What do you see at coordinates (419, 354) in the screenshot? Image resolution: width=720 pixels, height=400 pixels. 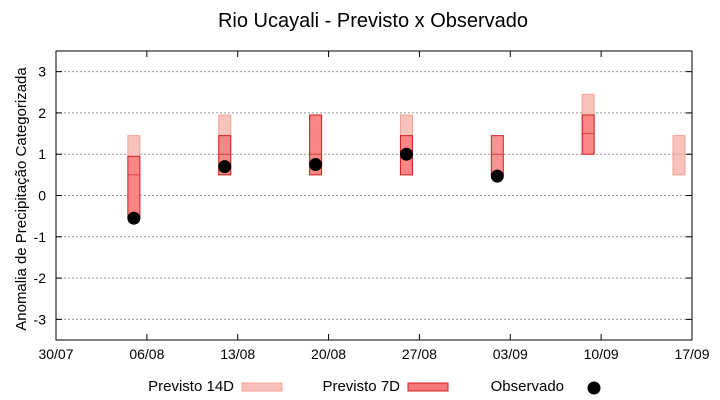 I see `x-tick-label: 27/08` at bounding box center [419, 354].